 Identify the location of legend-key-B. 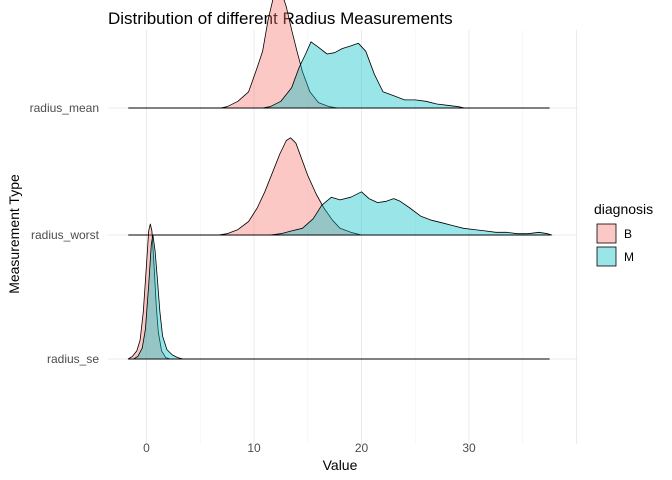
(606, 233).